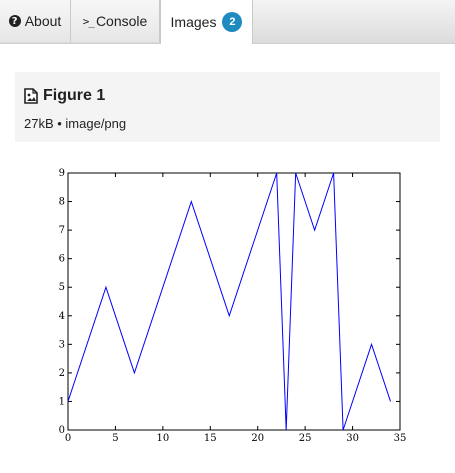 This screenshot has height=473, width=455. What do you see at coordinates (193, 22) in the screenshot?
I see `tab-images-label: Images` at bounding box center [193, 22].